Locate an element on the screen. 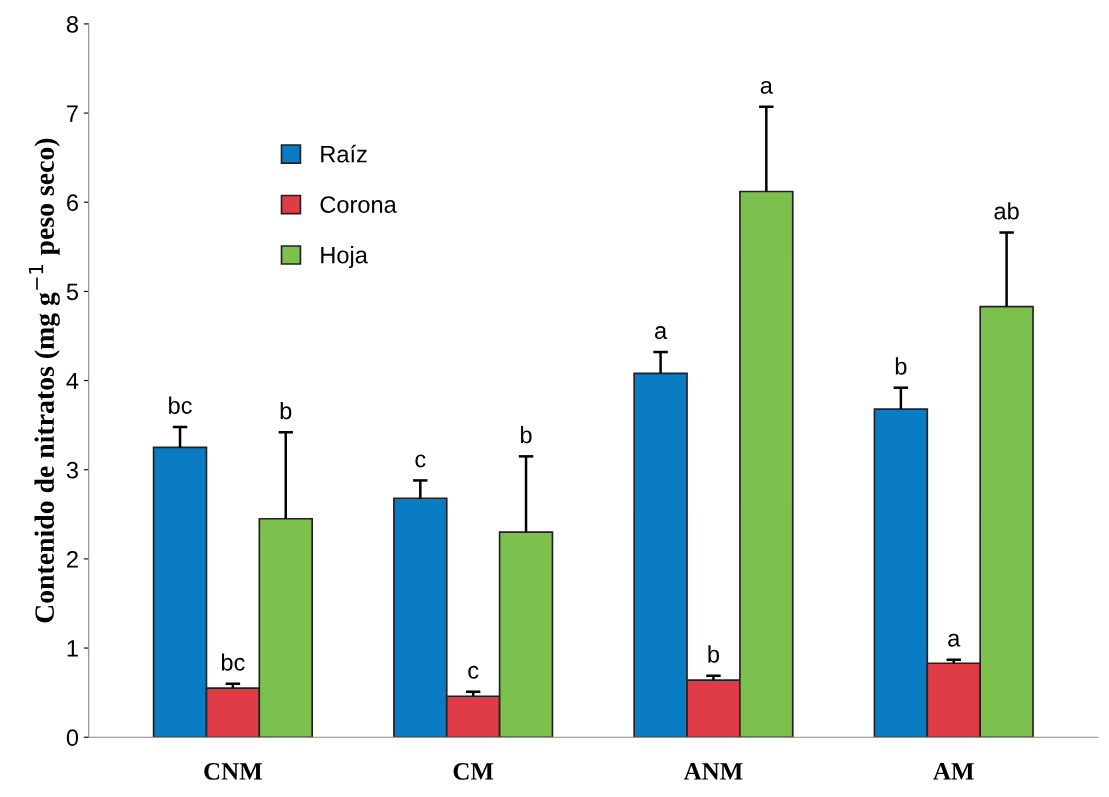 The width and height of the screenshot is (1109, 797). legend-label: Hoja is located at coordinates (344, 257).